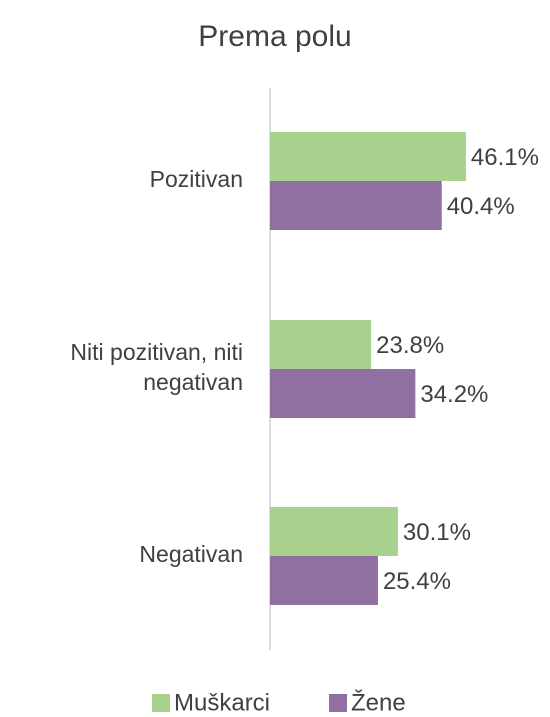  I want to click on y-tick-label: Negativan, so click(191, 554).